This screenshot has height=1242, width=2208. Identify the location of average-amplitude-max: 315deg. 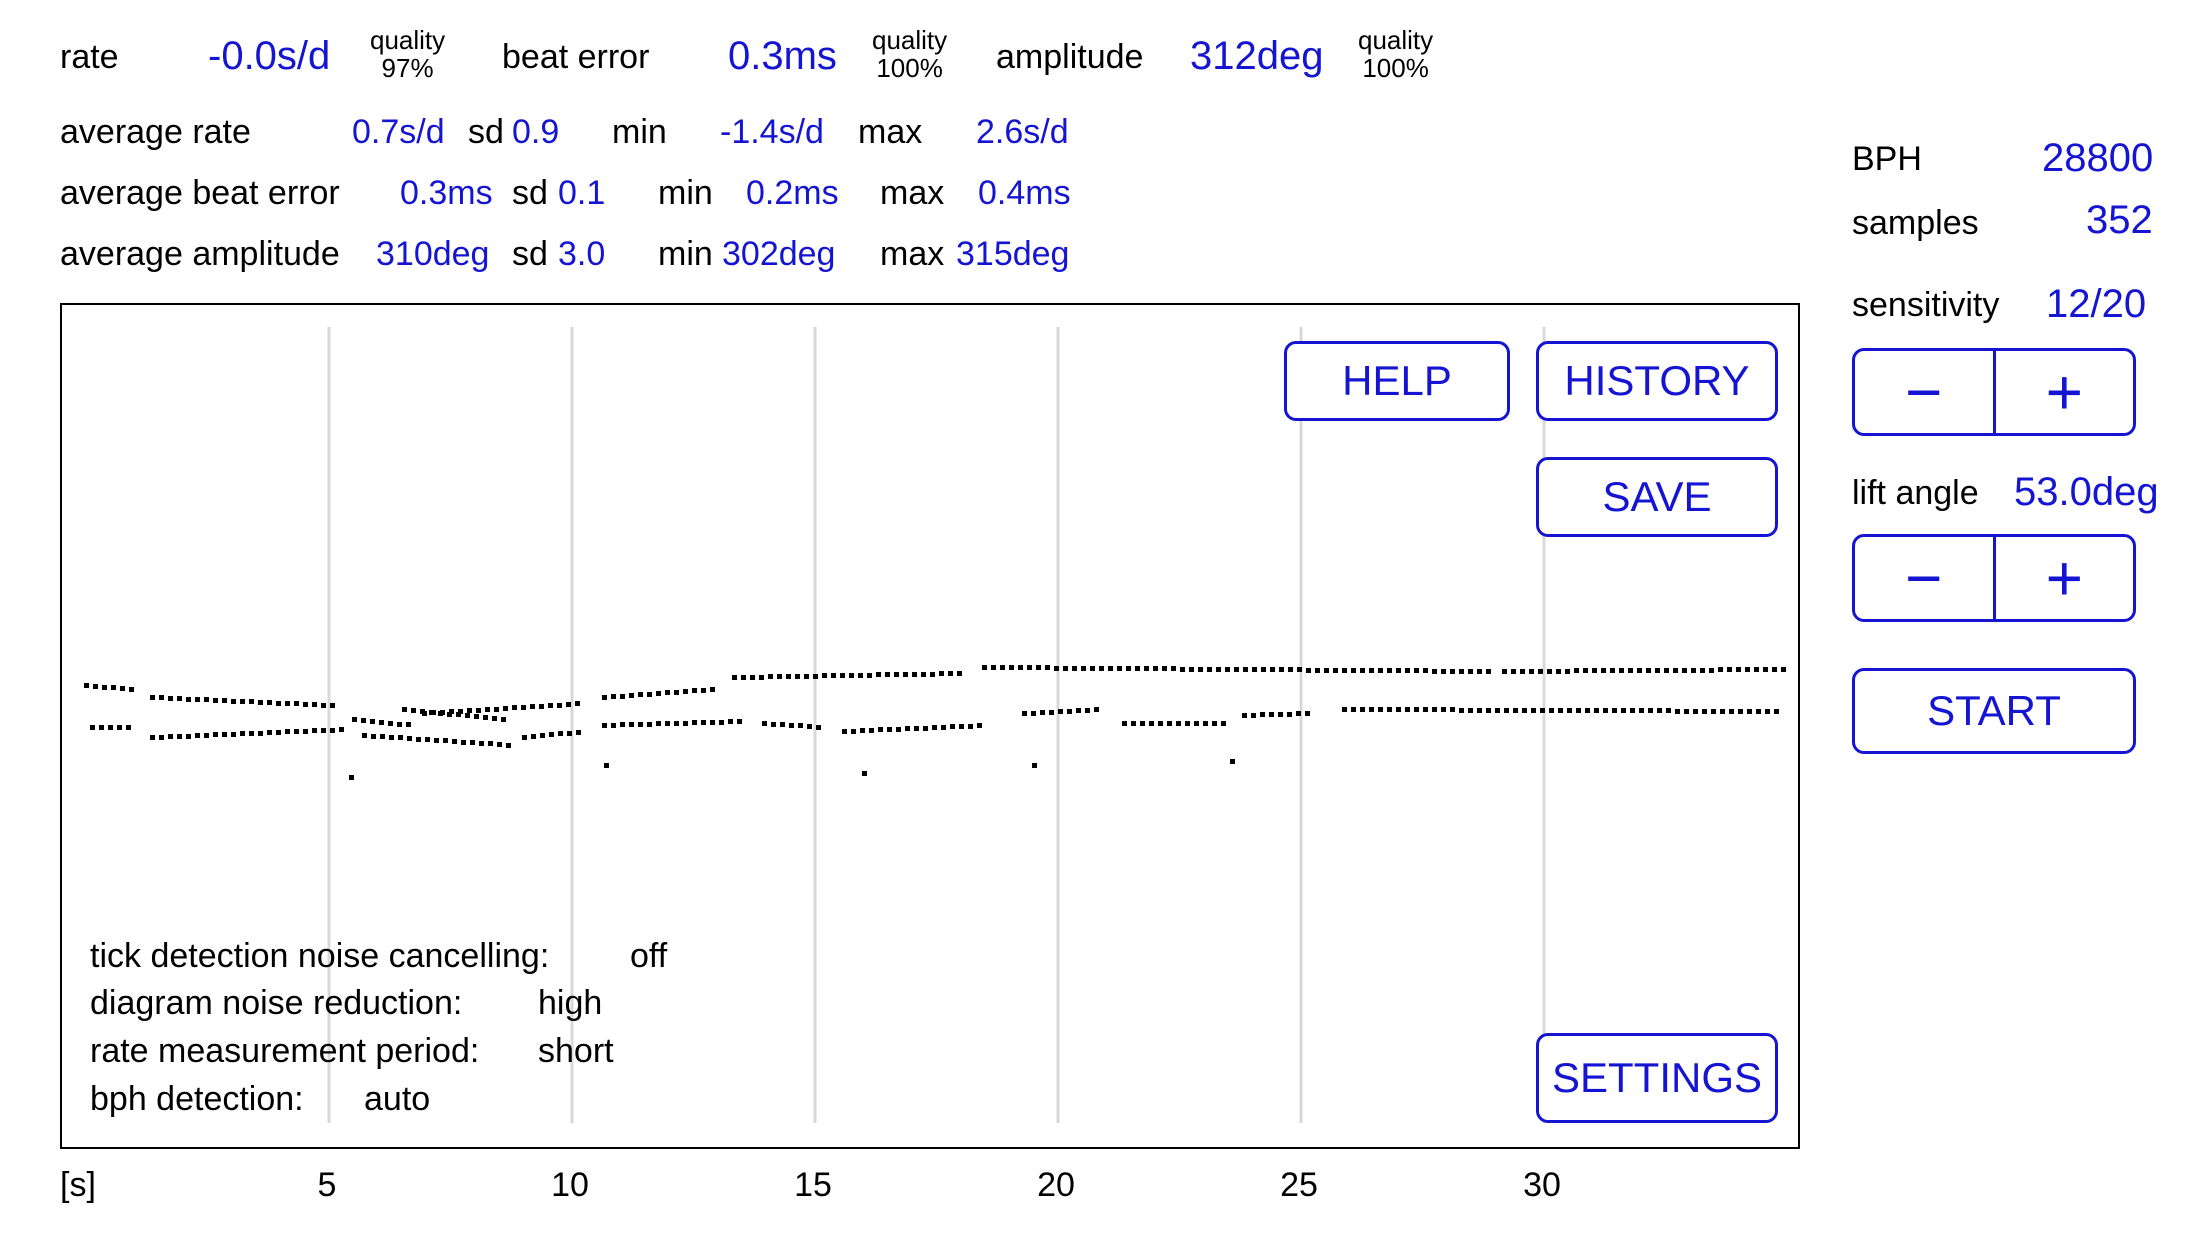
(1013, 254).